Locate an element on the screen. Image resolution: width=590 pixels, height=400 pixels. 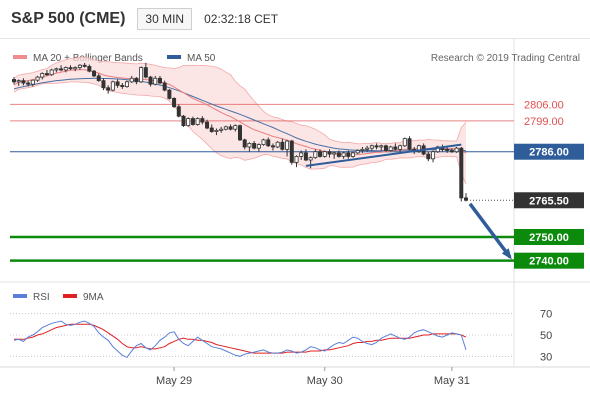
forecast-arrow is located at coordinates (490, 230).